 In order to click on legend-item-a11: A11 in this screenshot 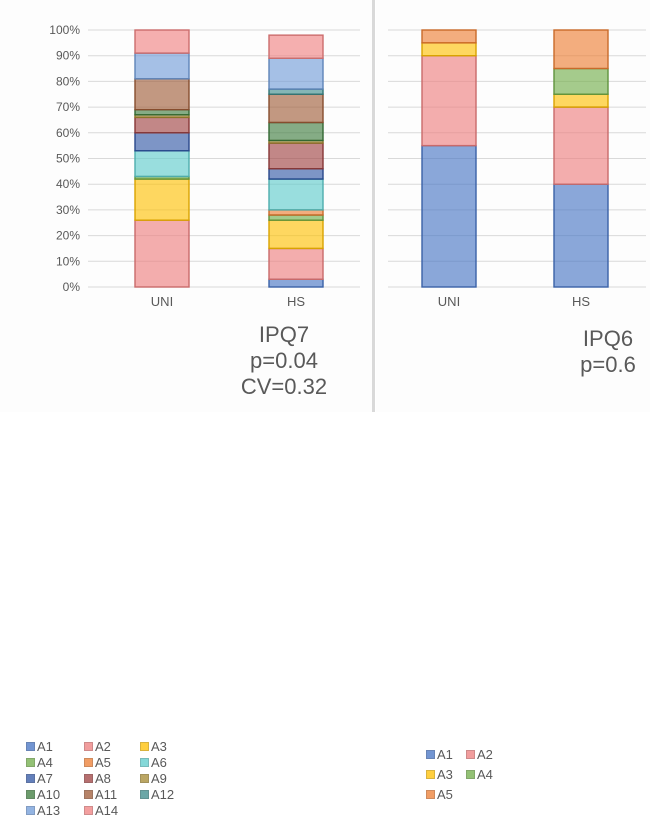, I will do `click(100, 795)`.